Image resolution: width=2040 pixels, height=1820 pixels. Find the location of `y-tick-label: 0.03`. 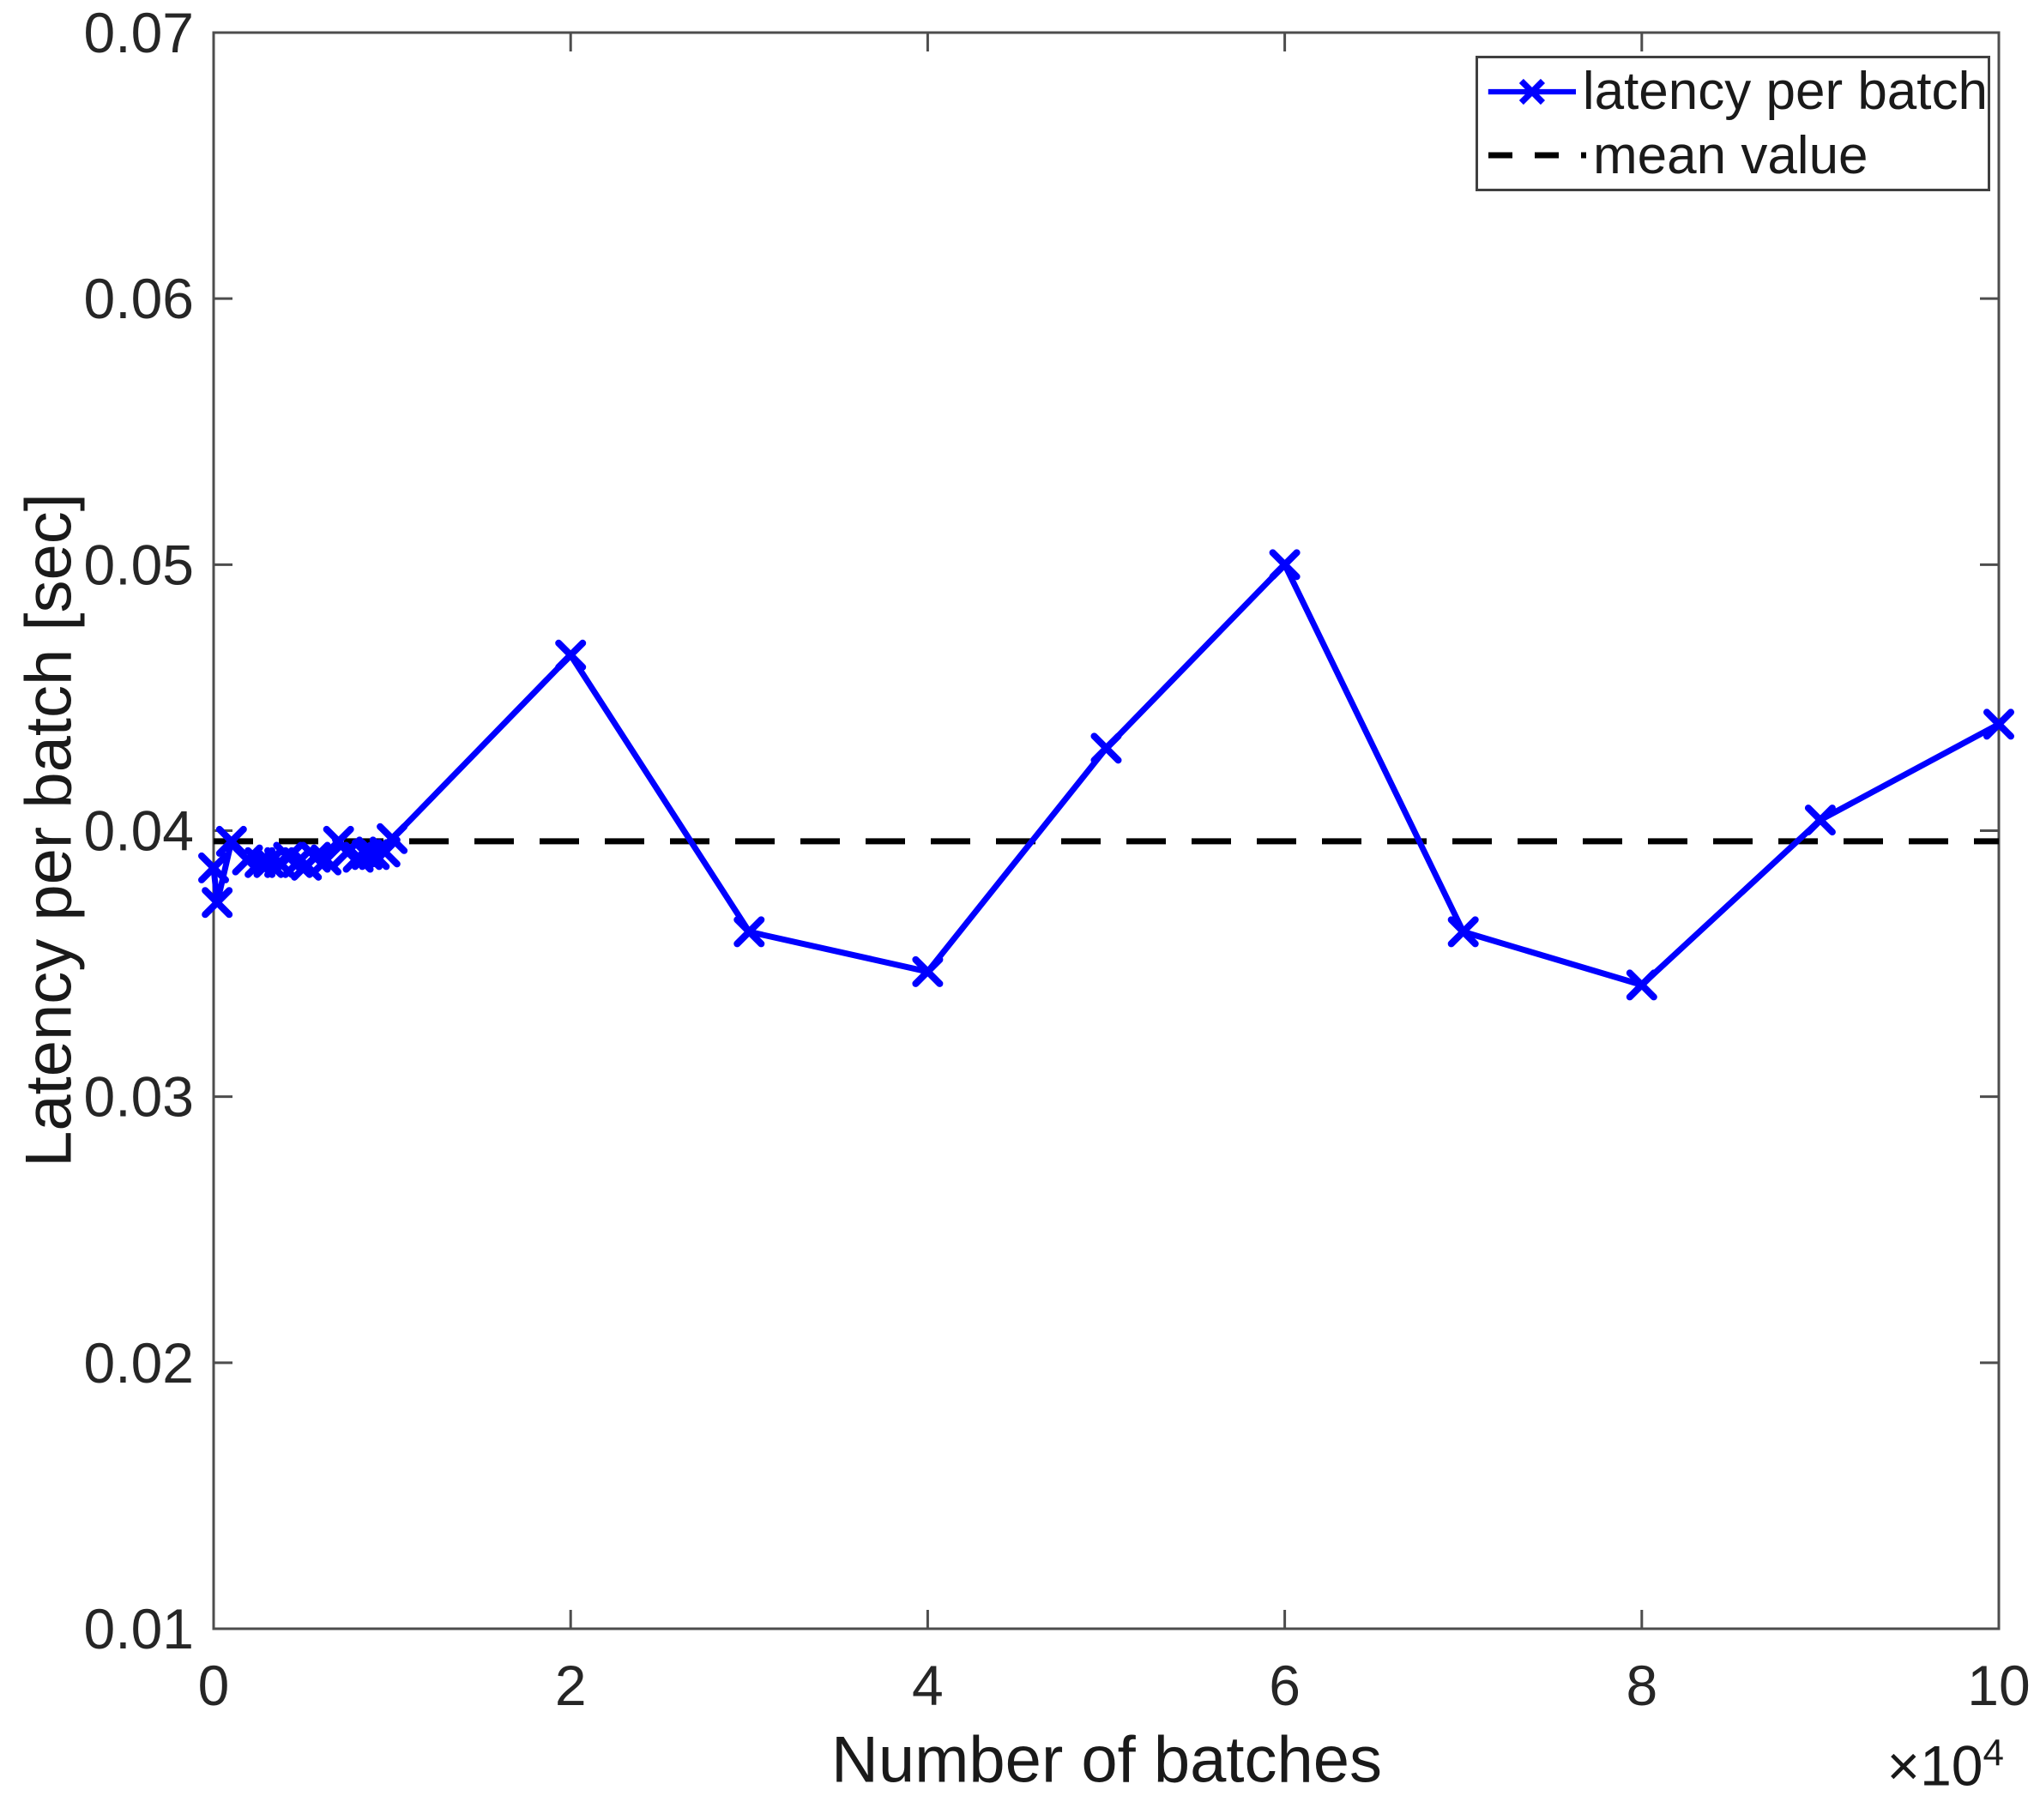

y-tick-label: 0.03 is located at coordinates (139, 1097).